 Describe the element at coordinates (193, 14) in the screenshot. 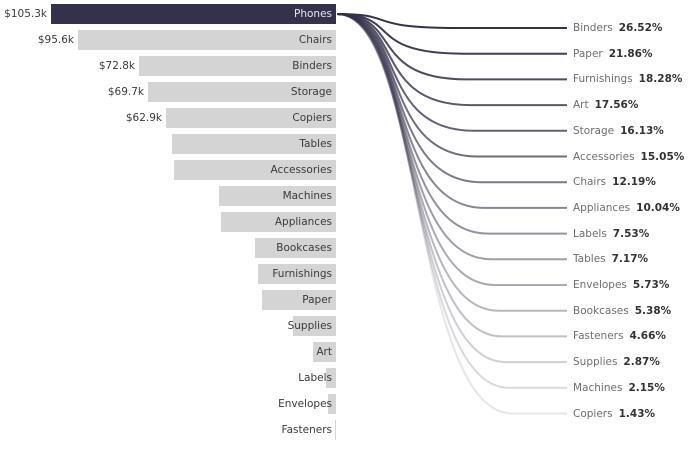

I see `bar-phones: Phones` at that location.